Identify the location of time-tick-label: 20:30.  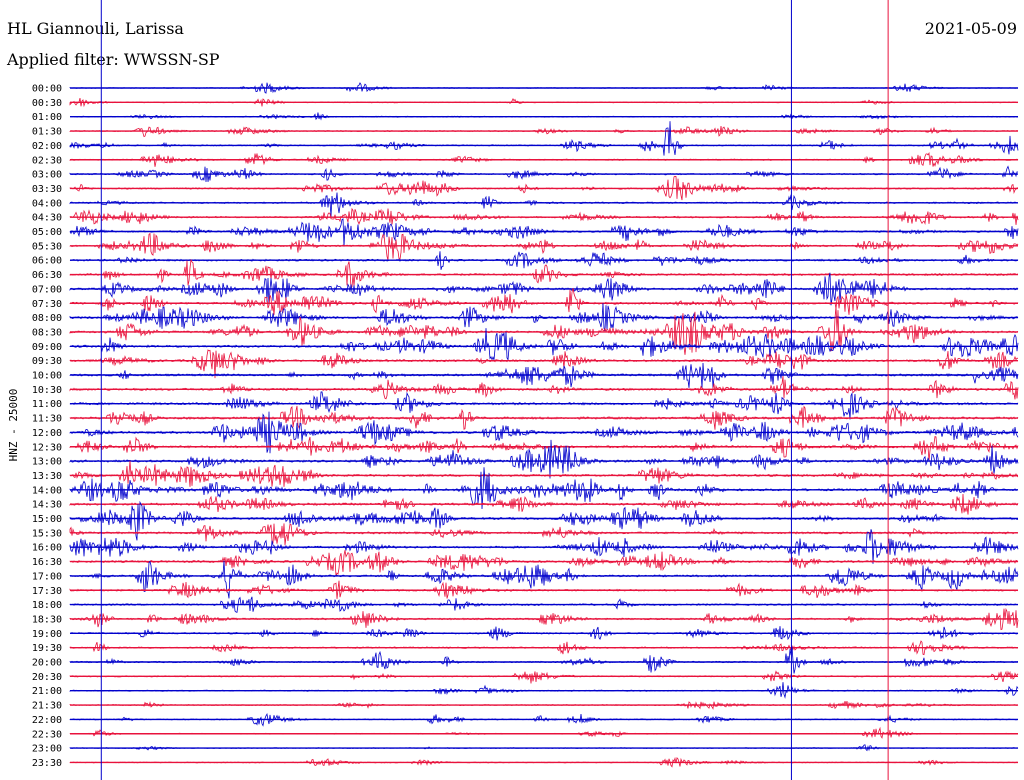
(47, 677).